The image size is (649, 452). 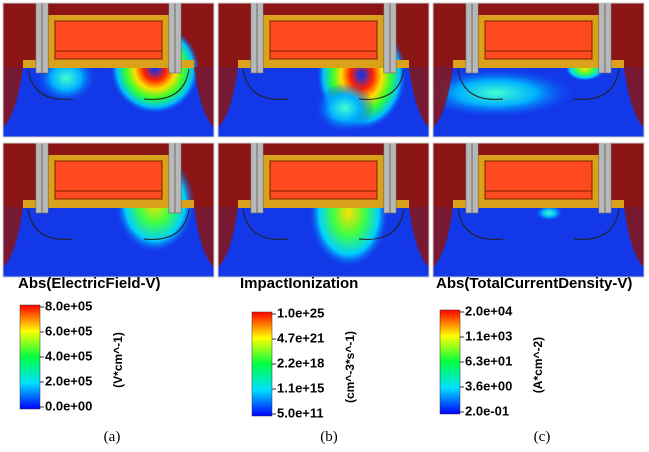 What do you see at coordinates (68, 380) in the screenshot?
I see `colorbar-tick-label: 2.0e+05` at bounding box center [68, 380].